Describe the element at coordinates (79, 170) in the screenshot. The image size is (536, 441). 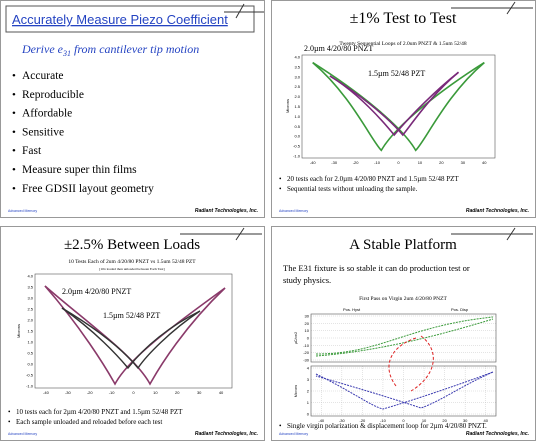
I see `bullet: Measure super thin films` at that location.